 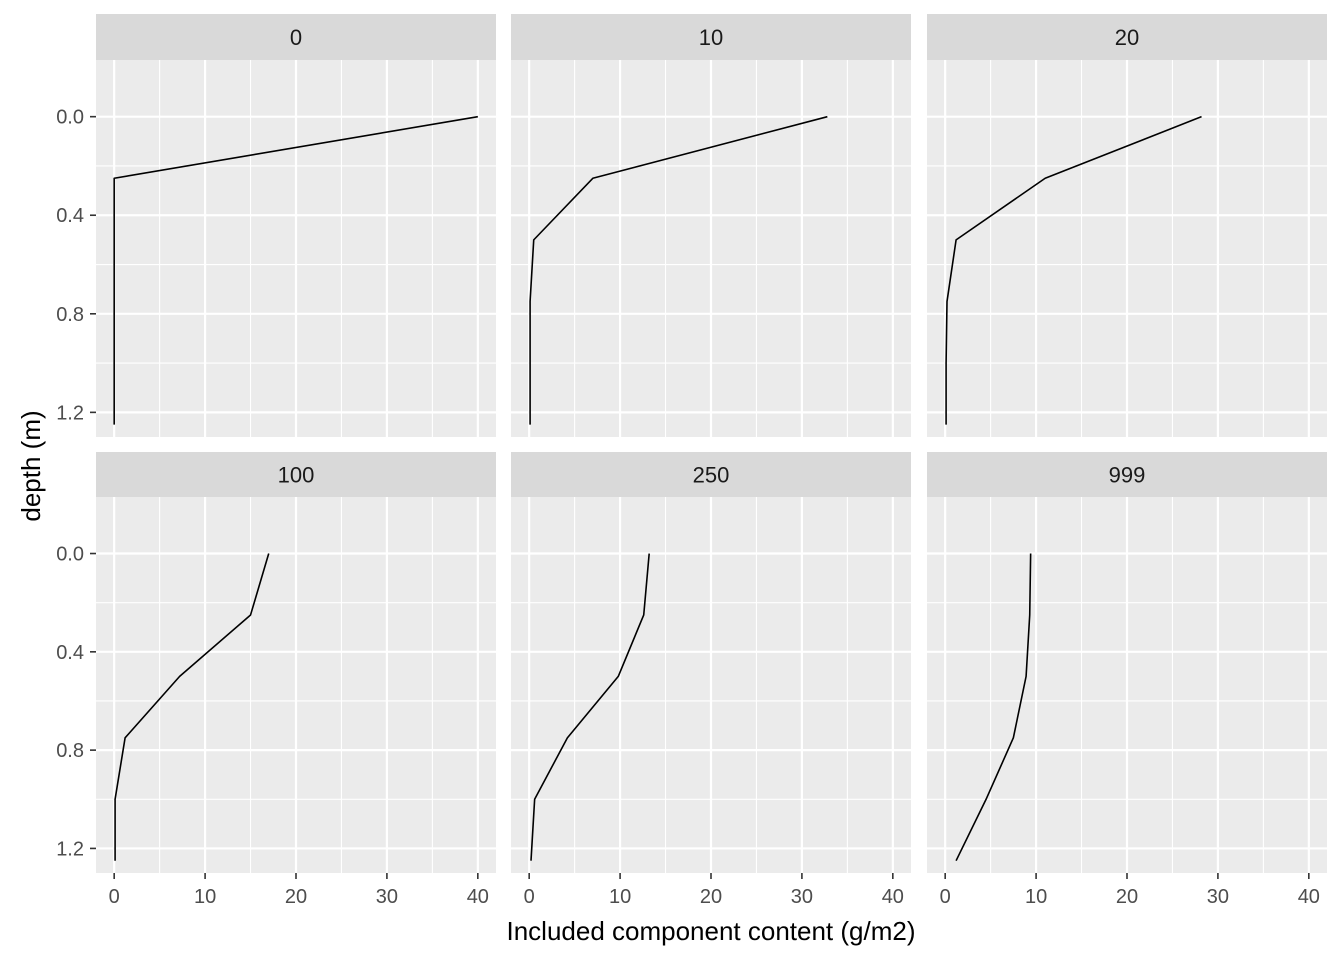 I want to click on facet-strip-label: 100, so click(x=296, y=475).